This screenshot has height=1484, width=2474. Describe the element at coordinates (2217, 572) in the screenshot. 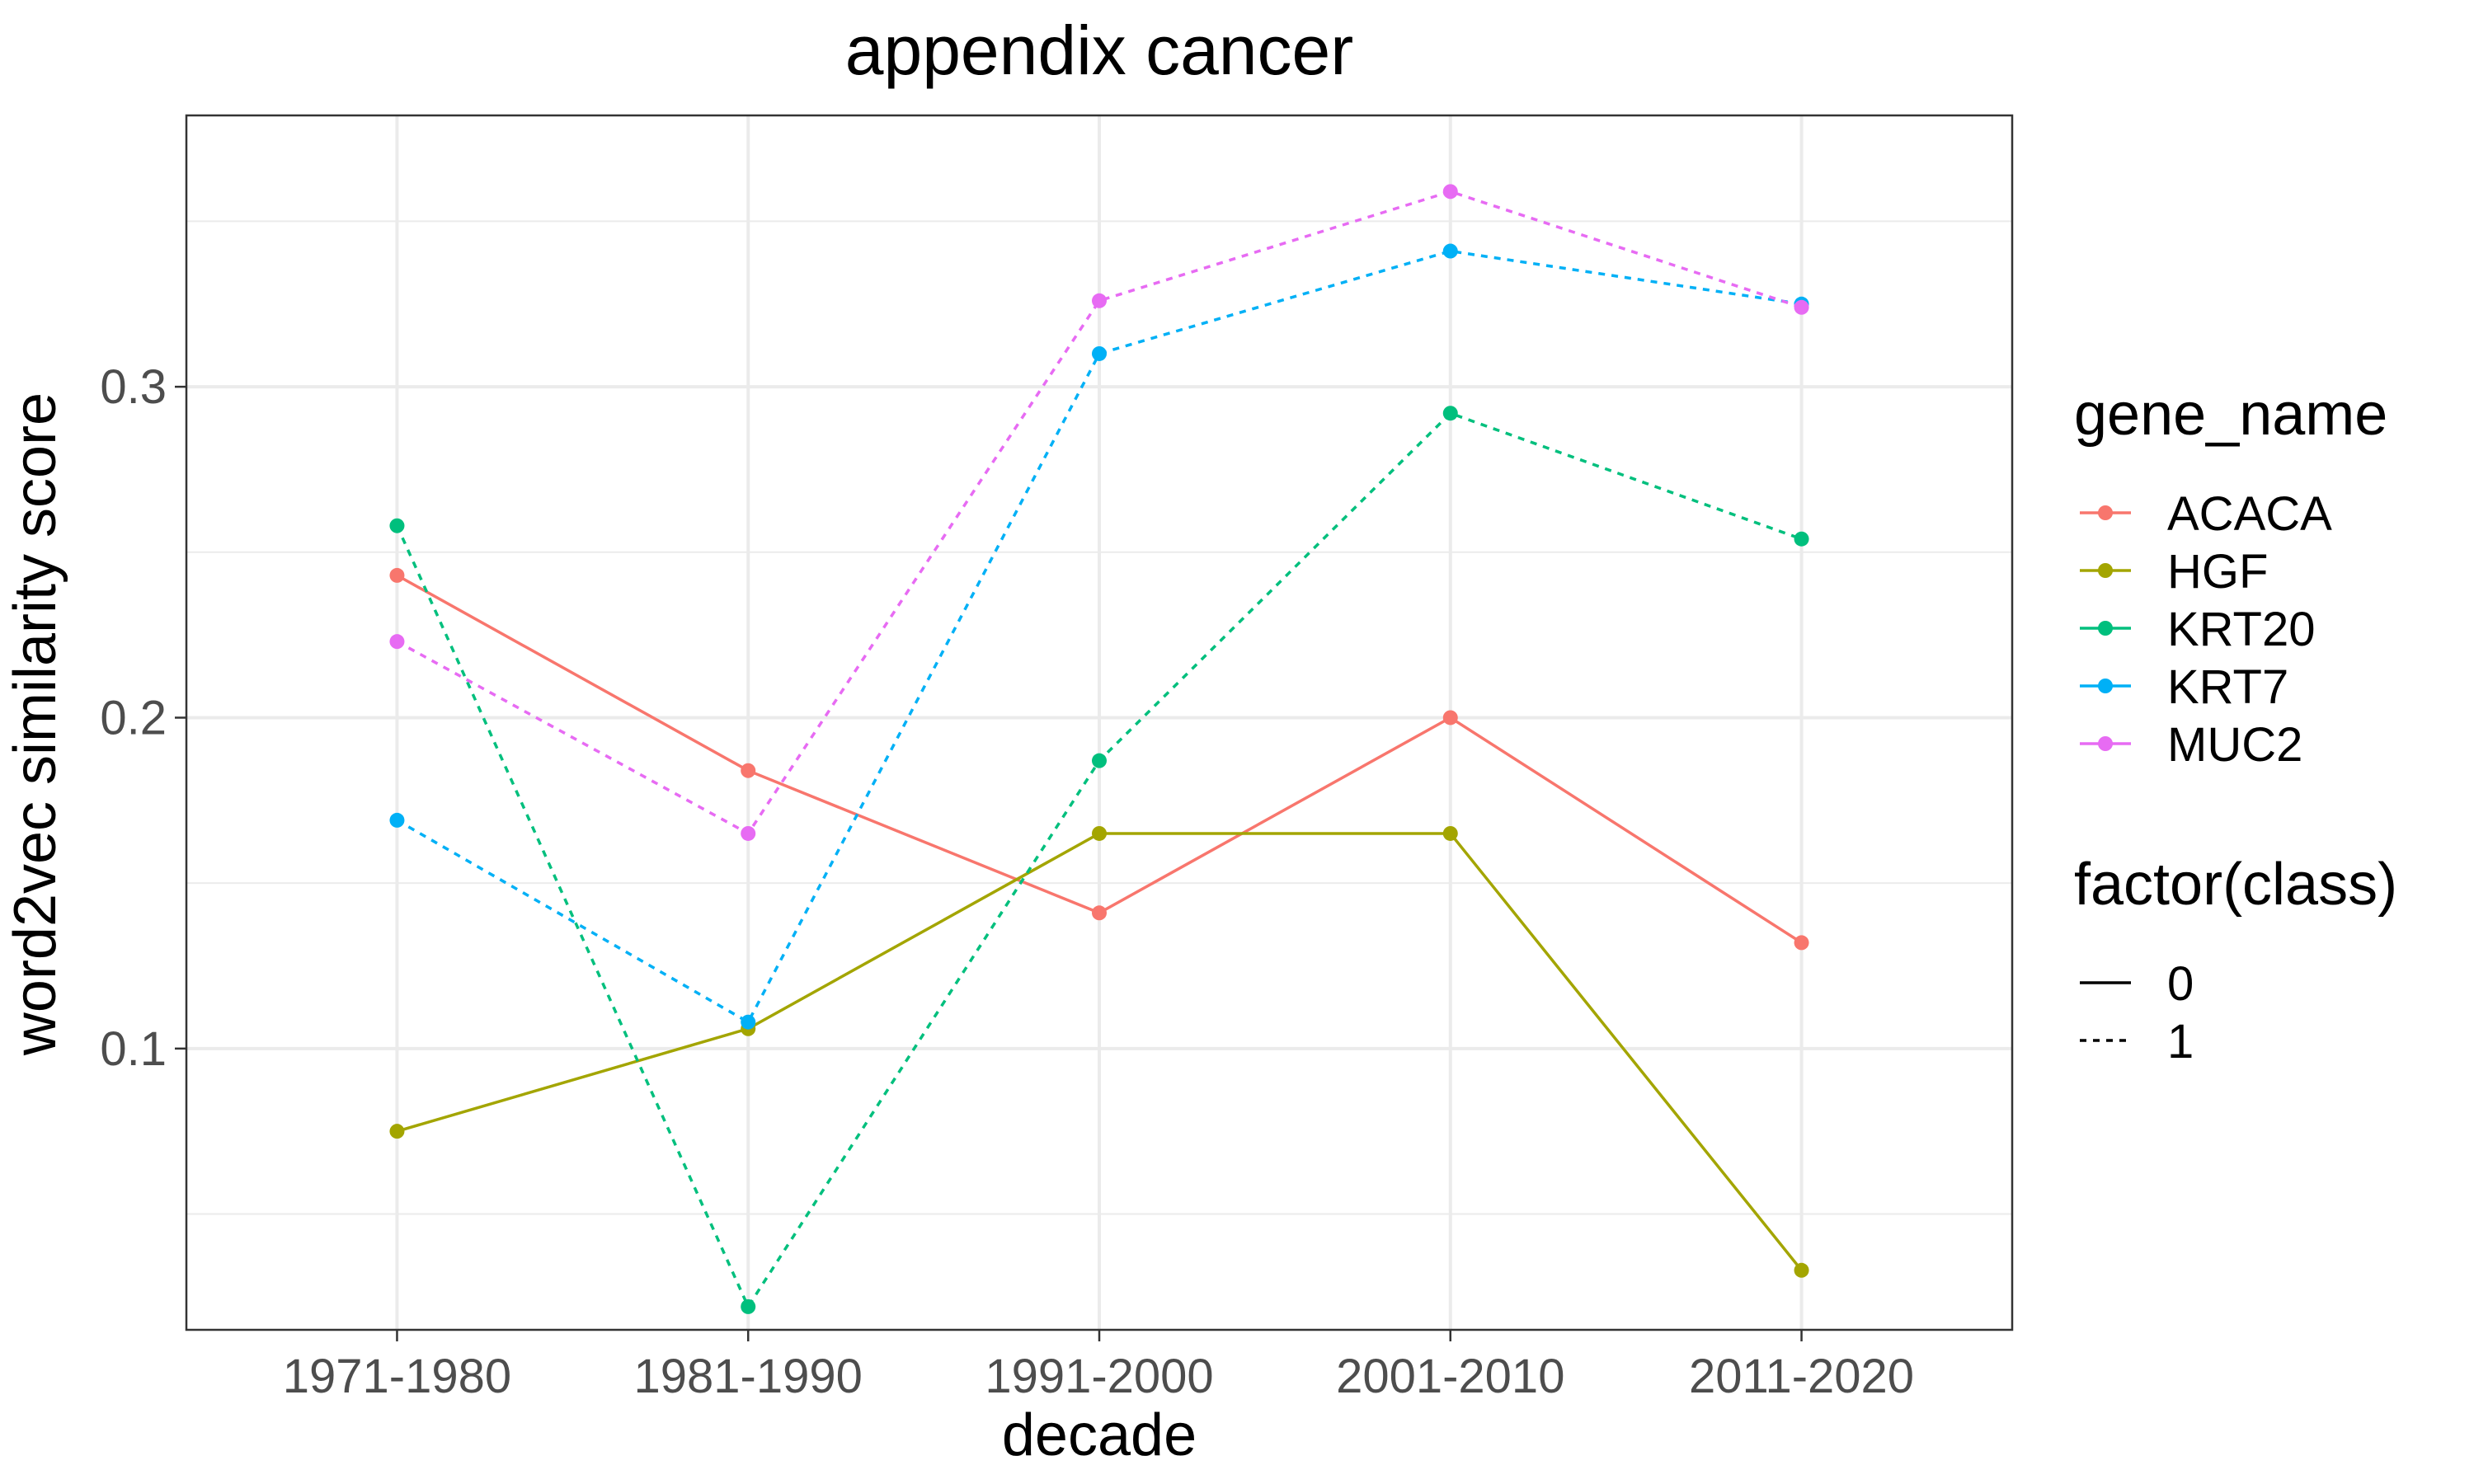

I see `legend-label-hgf: HGF` at that location.